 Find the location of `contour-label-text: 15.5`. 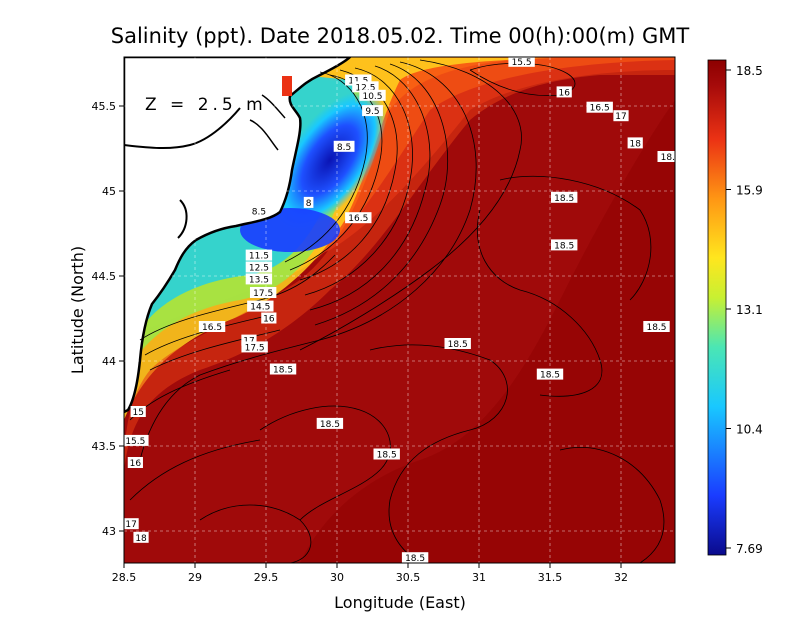

contour-label-text: 15.5 is located at coordinates (135, 442).